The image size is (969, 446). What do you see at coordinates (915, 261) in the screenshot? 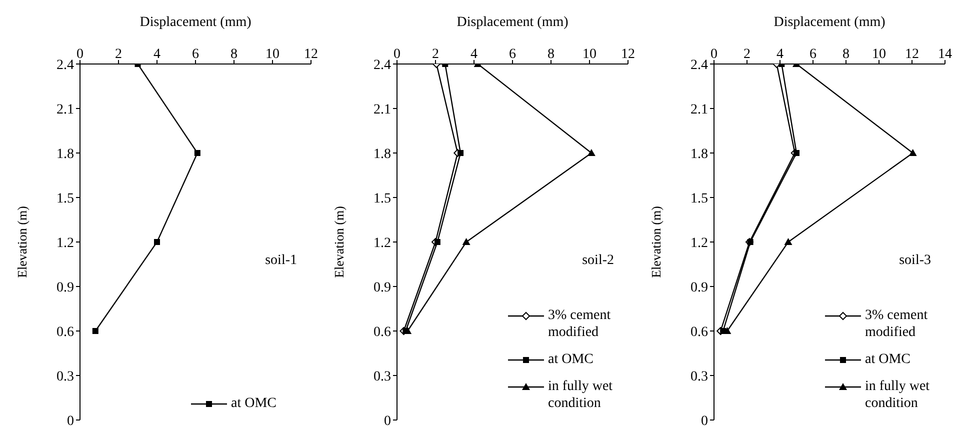
I see `annotation: soil-3` at bounding box center [915, 261].